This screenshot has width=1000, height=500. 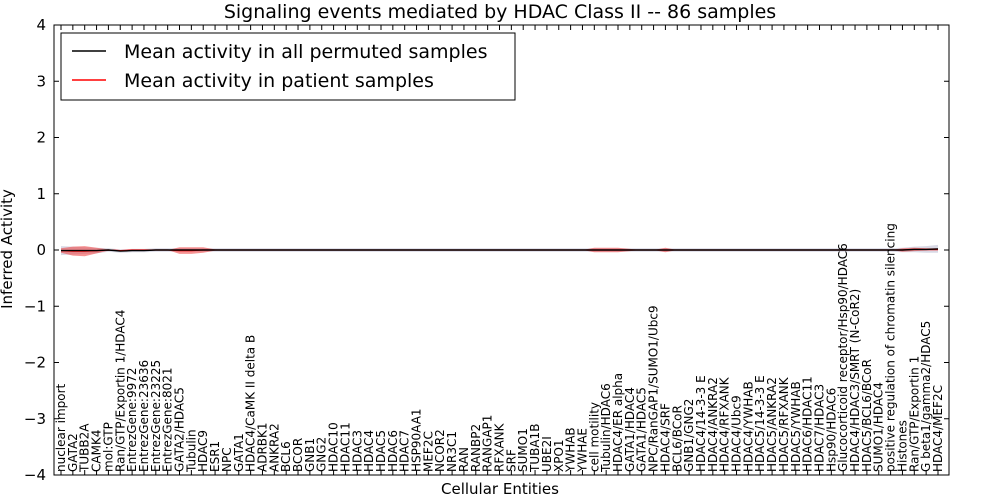 I want to click on category-label: mol:GTP, so click(x=108, y=447).